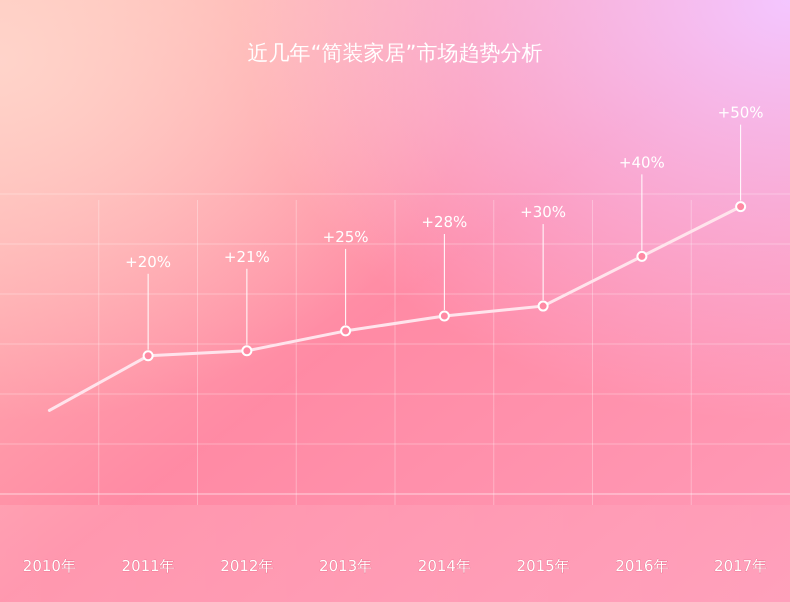  I want to click on x-tick-label: 2010年, so click(49, 566).